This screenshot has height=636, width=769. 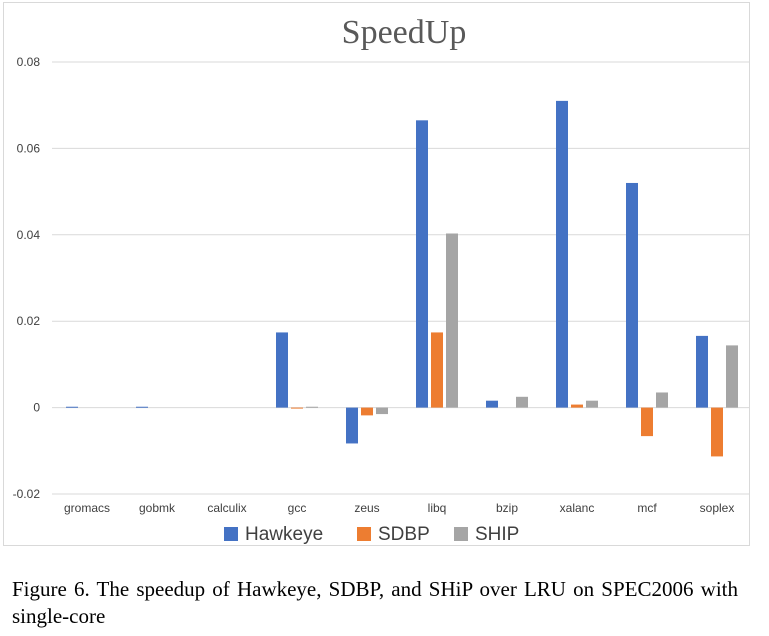 What do you see at coordinates (282, 370) in the screenshot?
I see `bar-hawkeye-gcc` at bounding box center [282, 370].